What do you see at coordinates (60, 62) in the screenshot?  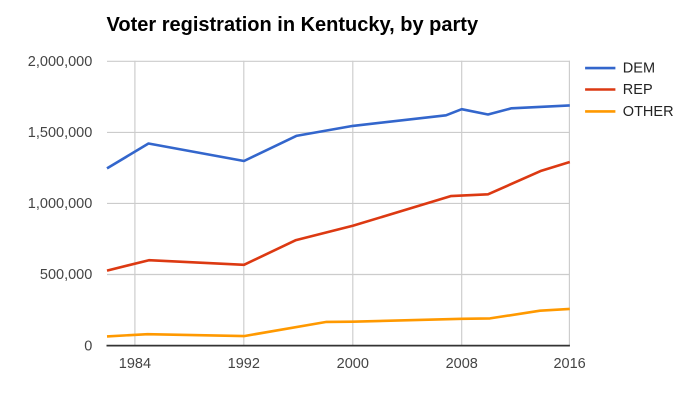 I see `svg-text: 2,000,000` at bounding box center [60, 62].